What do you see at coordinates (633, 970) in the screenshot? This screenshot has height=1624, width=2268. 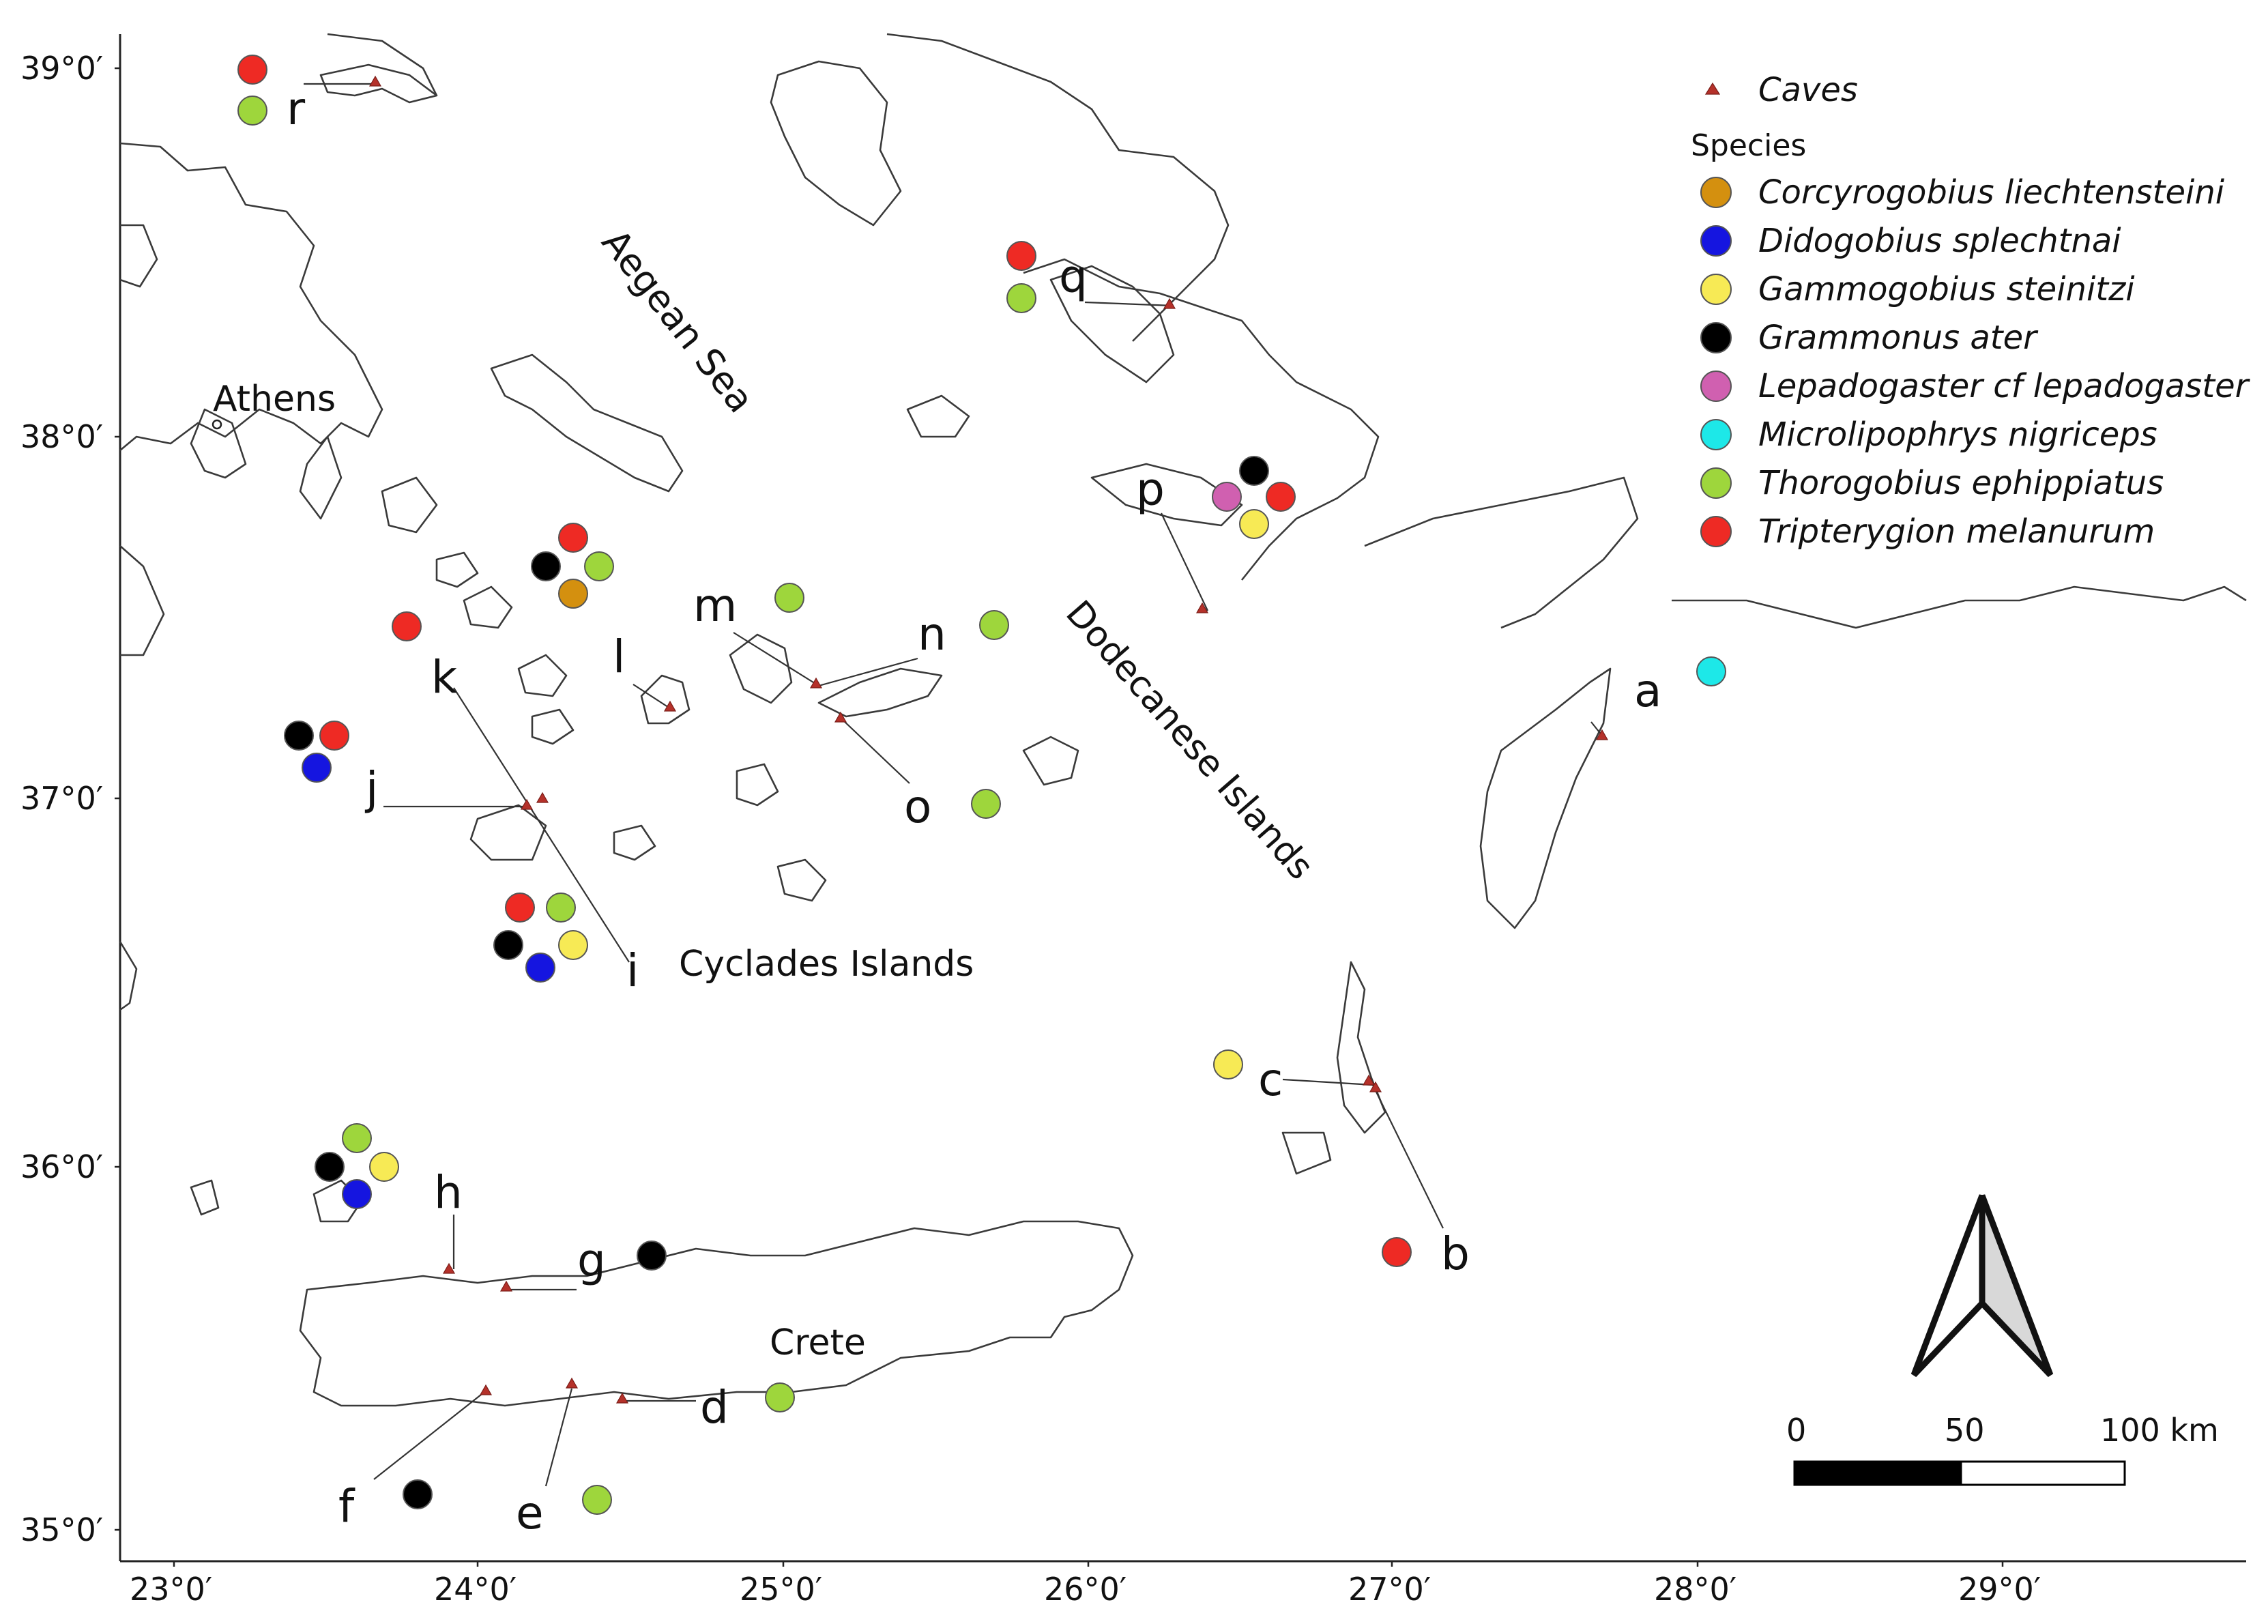 I see `site-label-i: i` at bounding box center [633, 970].